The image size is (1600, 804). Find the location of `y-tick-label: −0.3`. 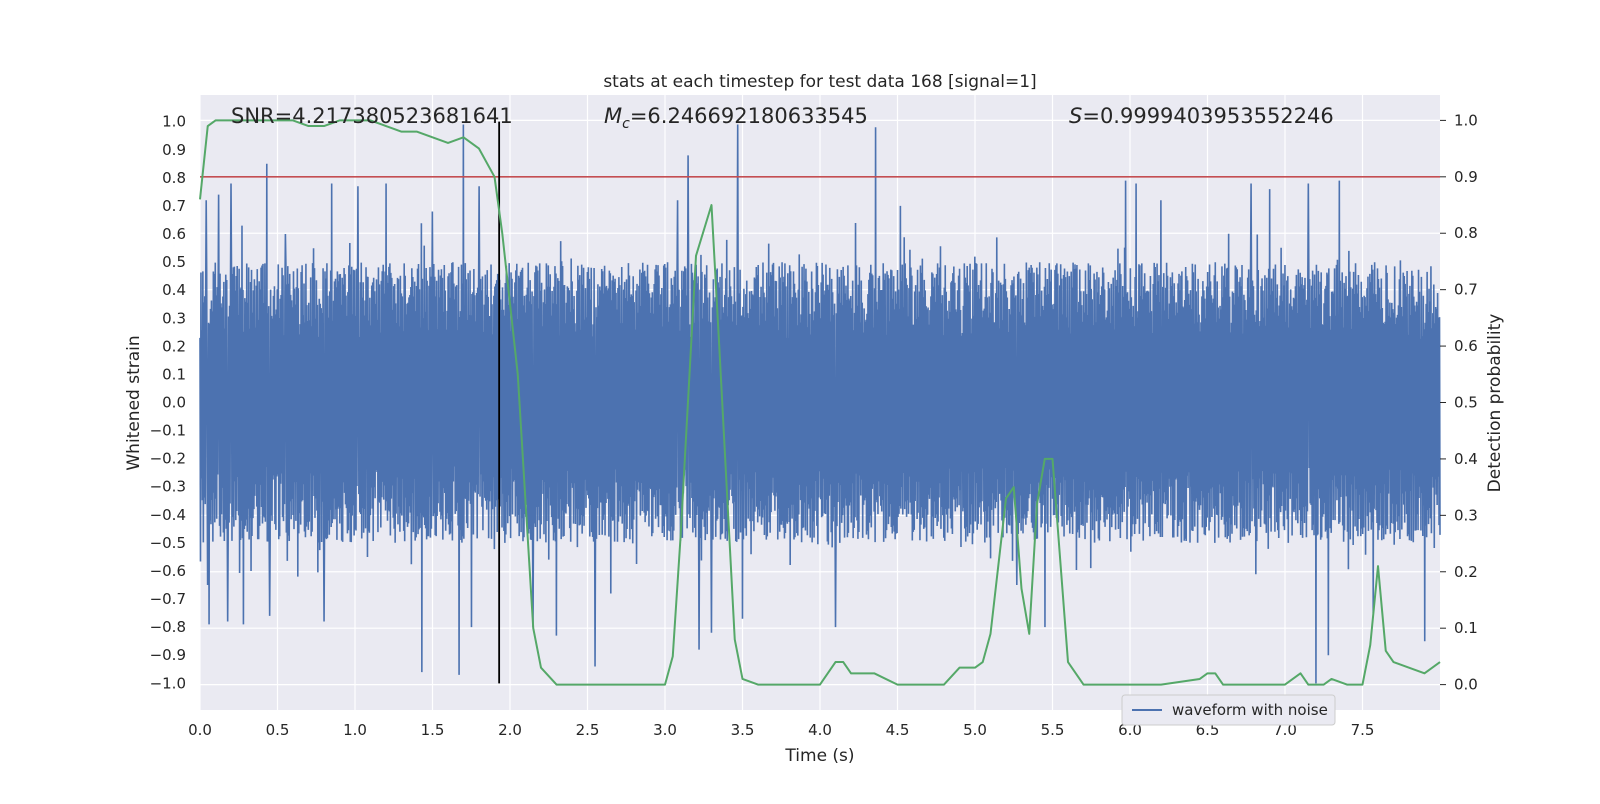

y-tick-label: −0.3 is located at coordinates (168, 487).